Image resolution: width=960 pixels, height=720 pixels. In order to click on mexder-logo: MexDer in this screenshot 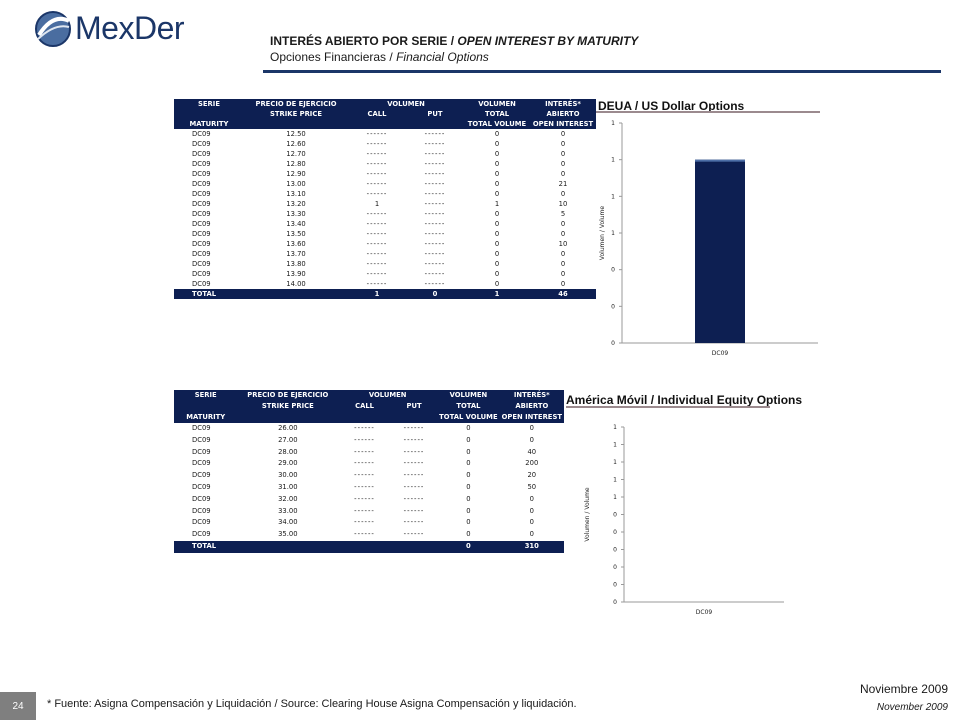, I will do `click(109, 30)`.